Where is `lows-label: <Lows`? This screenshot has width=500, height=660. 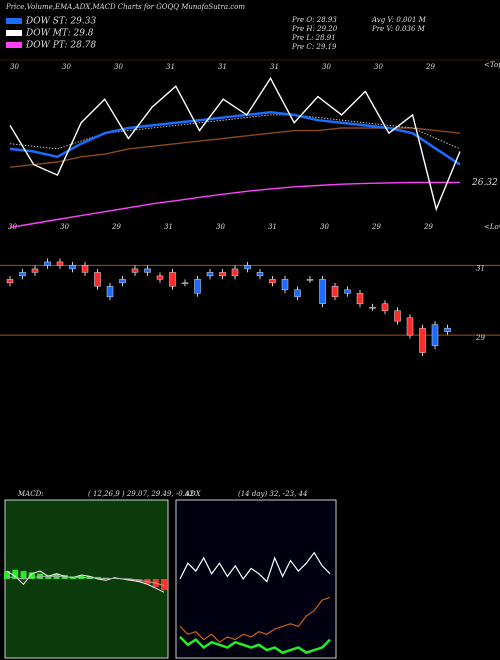
lows-label: <Lows is located at coordinates (492, 227).